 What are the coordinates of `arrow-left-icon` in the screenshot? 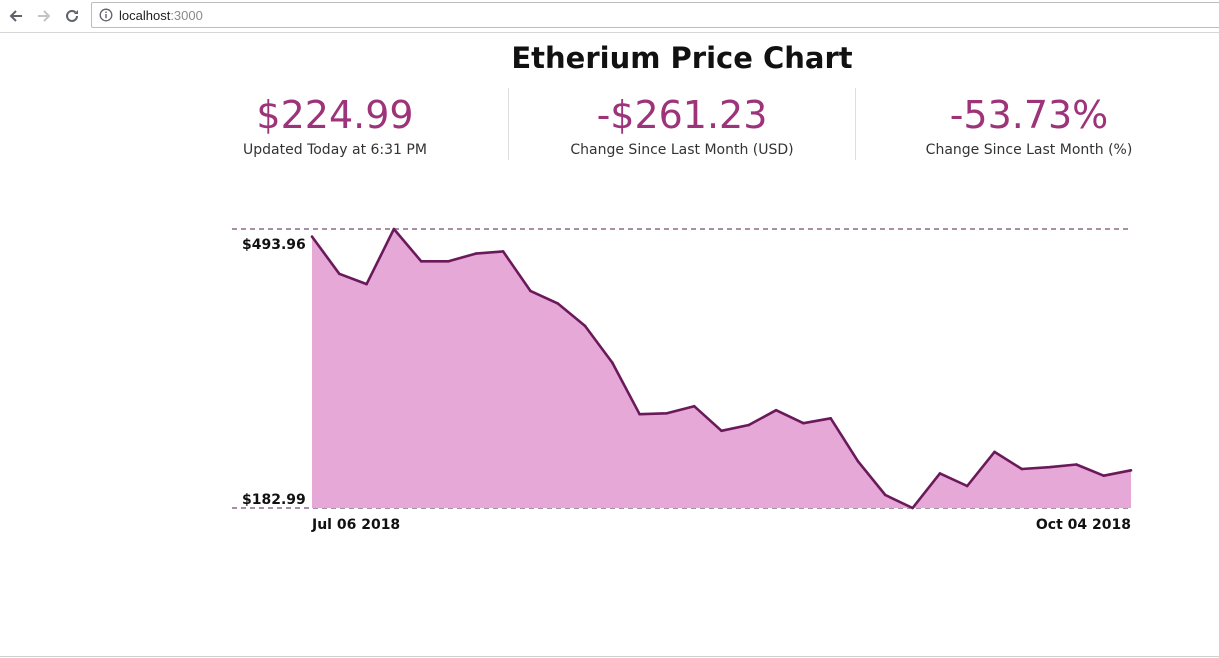 It's located at (15, 16).